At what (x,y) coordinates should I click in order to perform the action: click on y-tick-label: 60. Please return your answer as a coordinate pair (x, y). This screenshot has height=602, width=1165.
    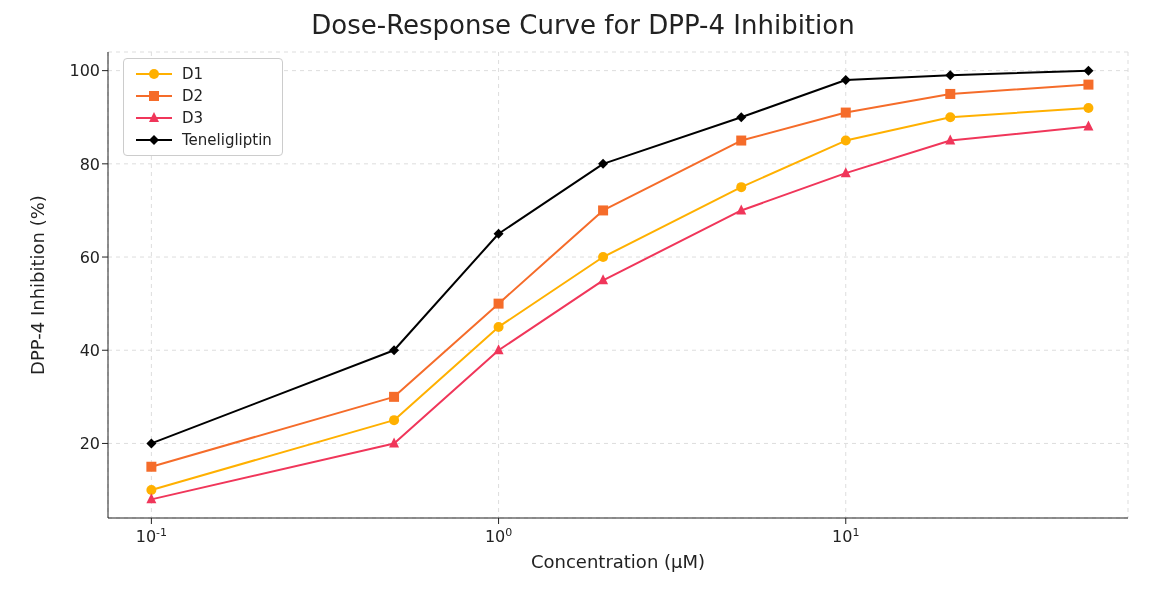
    Looking at the image, I should click on (89, 257).